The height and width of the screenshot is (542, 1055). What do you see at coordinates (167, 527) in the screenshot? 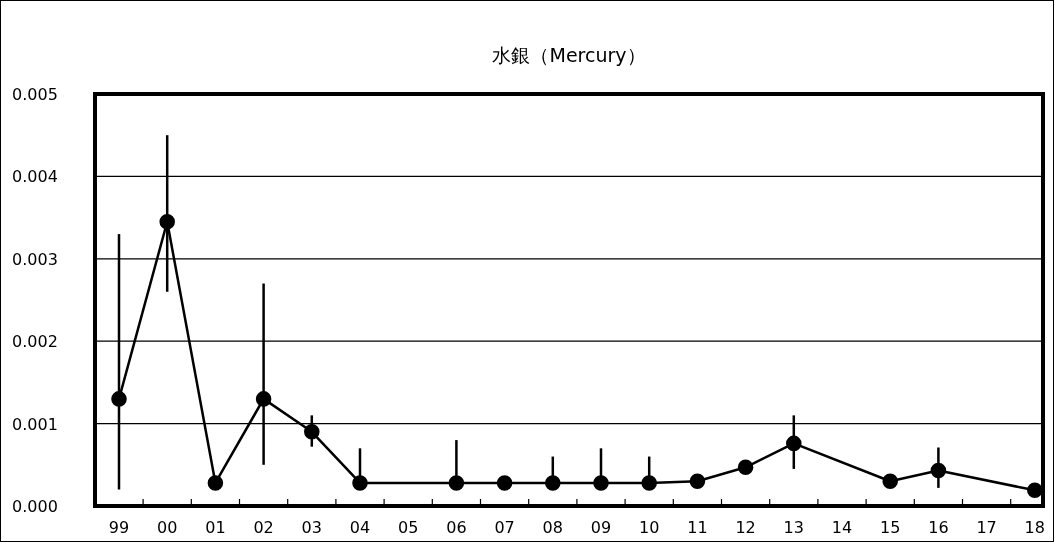
I see `x-tick-label: 00` at bounding box center [167, 527].